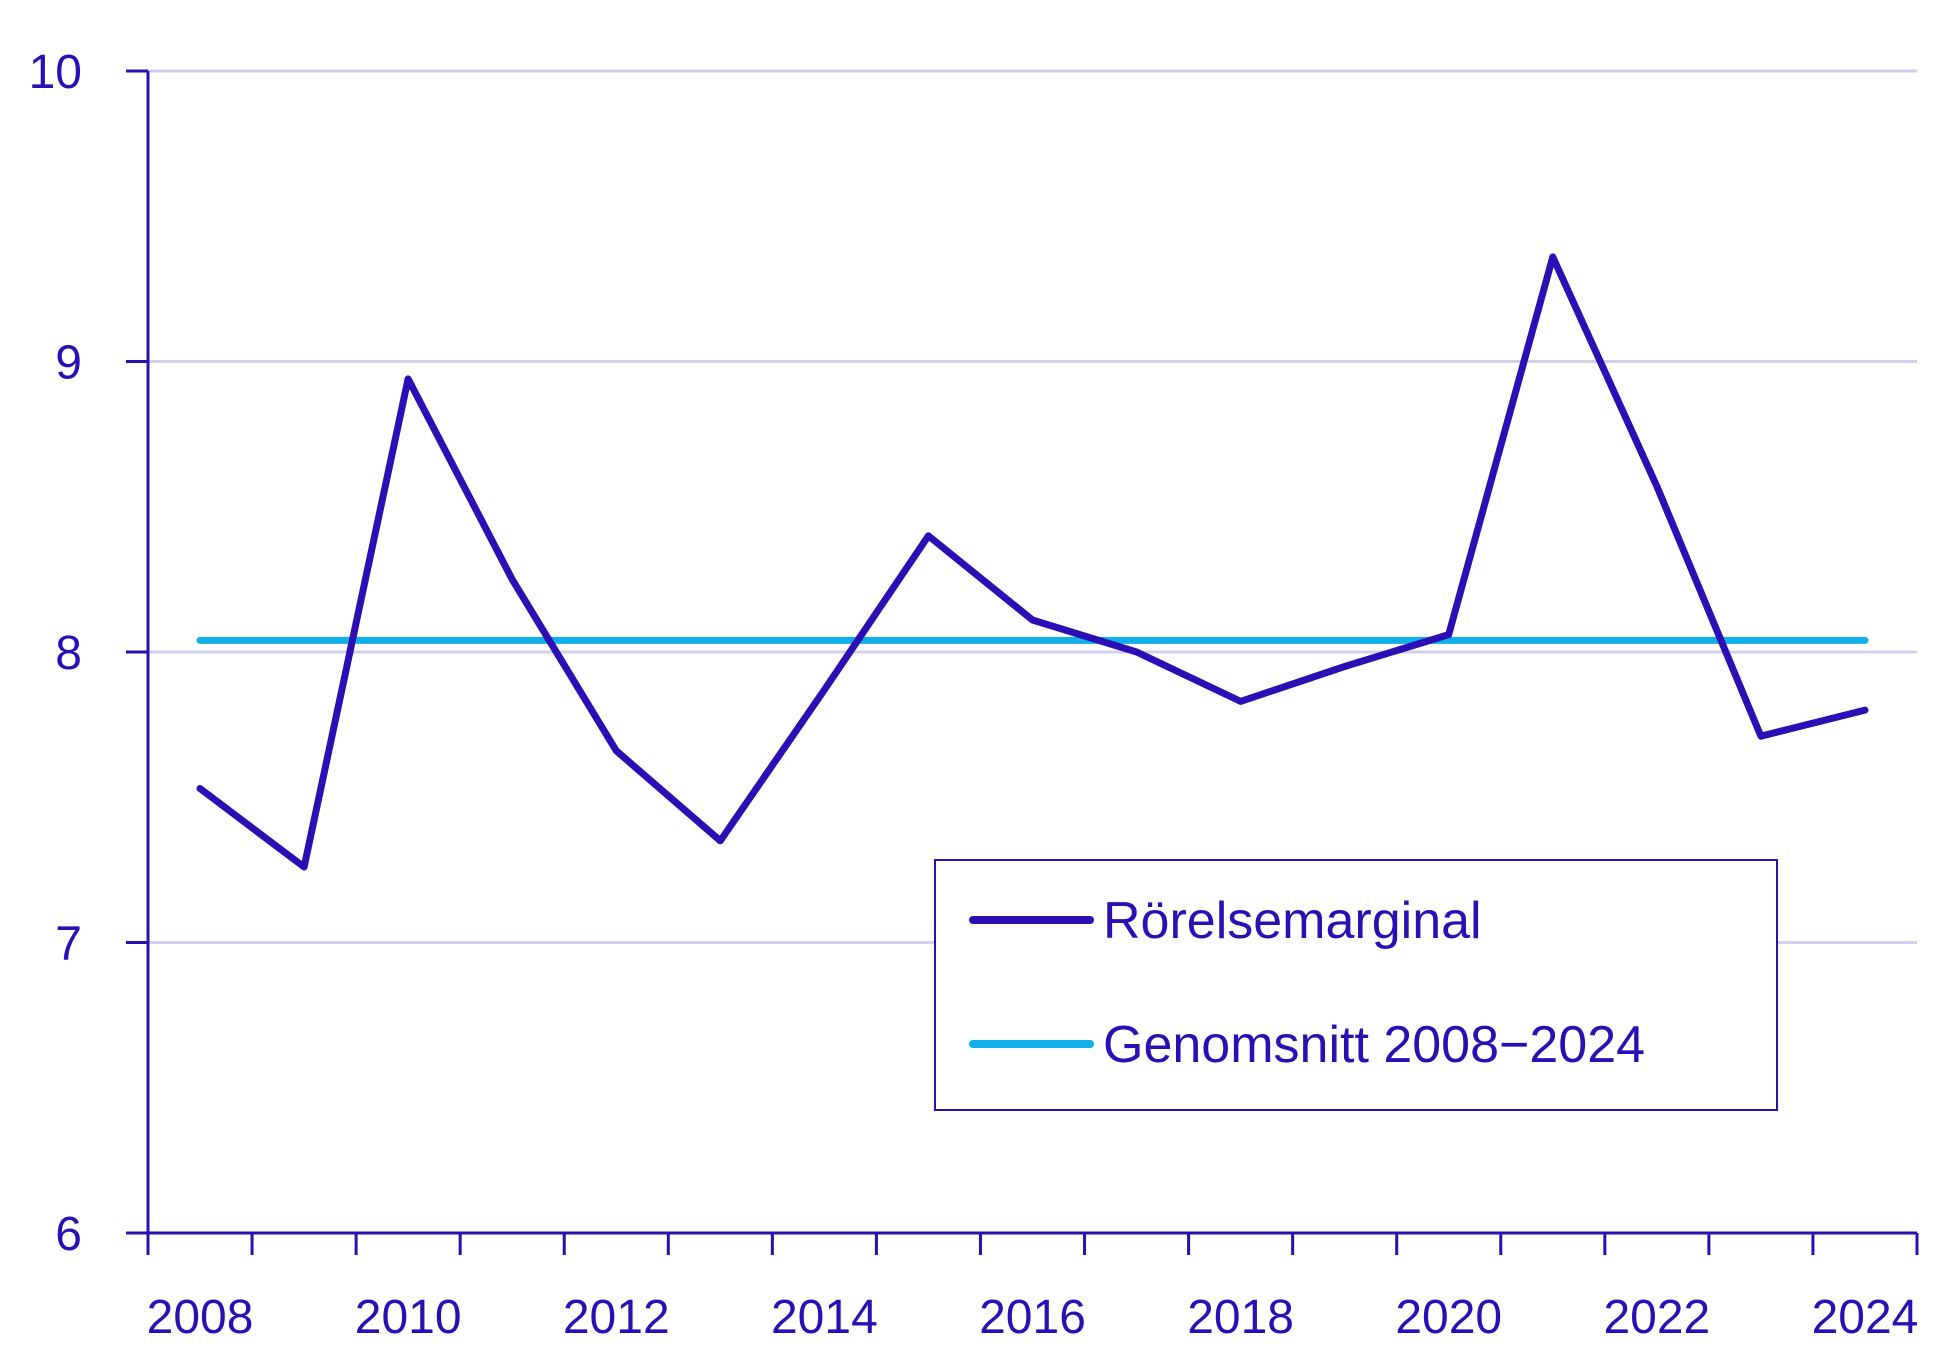 The width and height of the screenshot is (1960, 1355). I want to click on legend: Rörelsemarginal Genomsnitt 2008−2024, so click(1356, 985).